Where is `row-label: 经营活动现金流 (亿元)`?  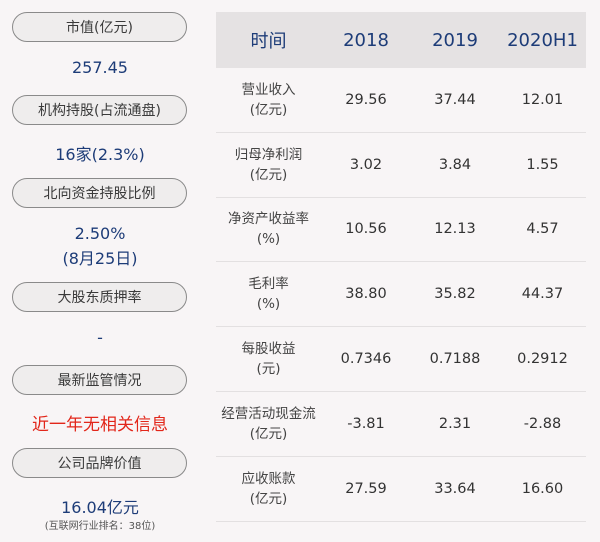
row-label: 经营活动现金流 (亿元) is located at coordinates (268, 424).